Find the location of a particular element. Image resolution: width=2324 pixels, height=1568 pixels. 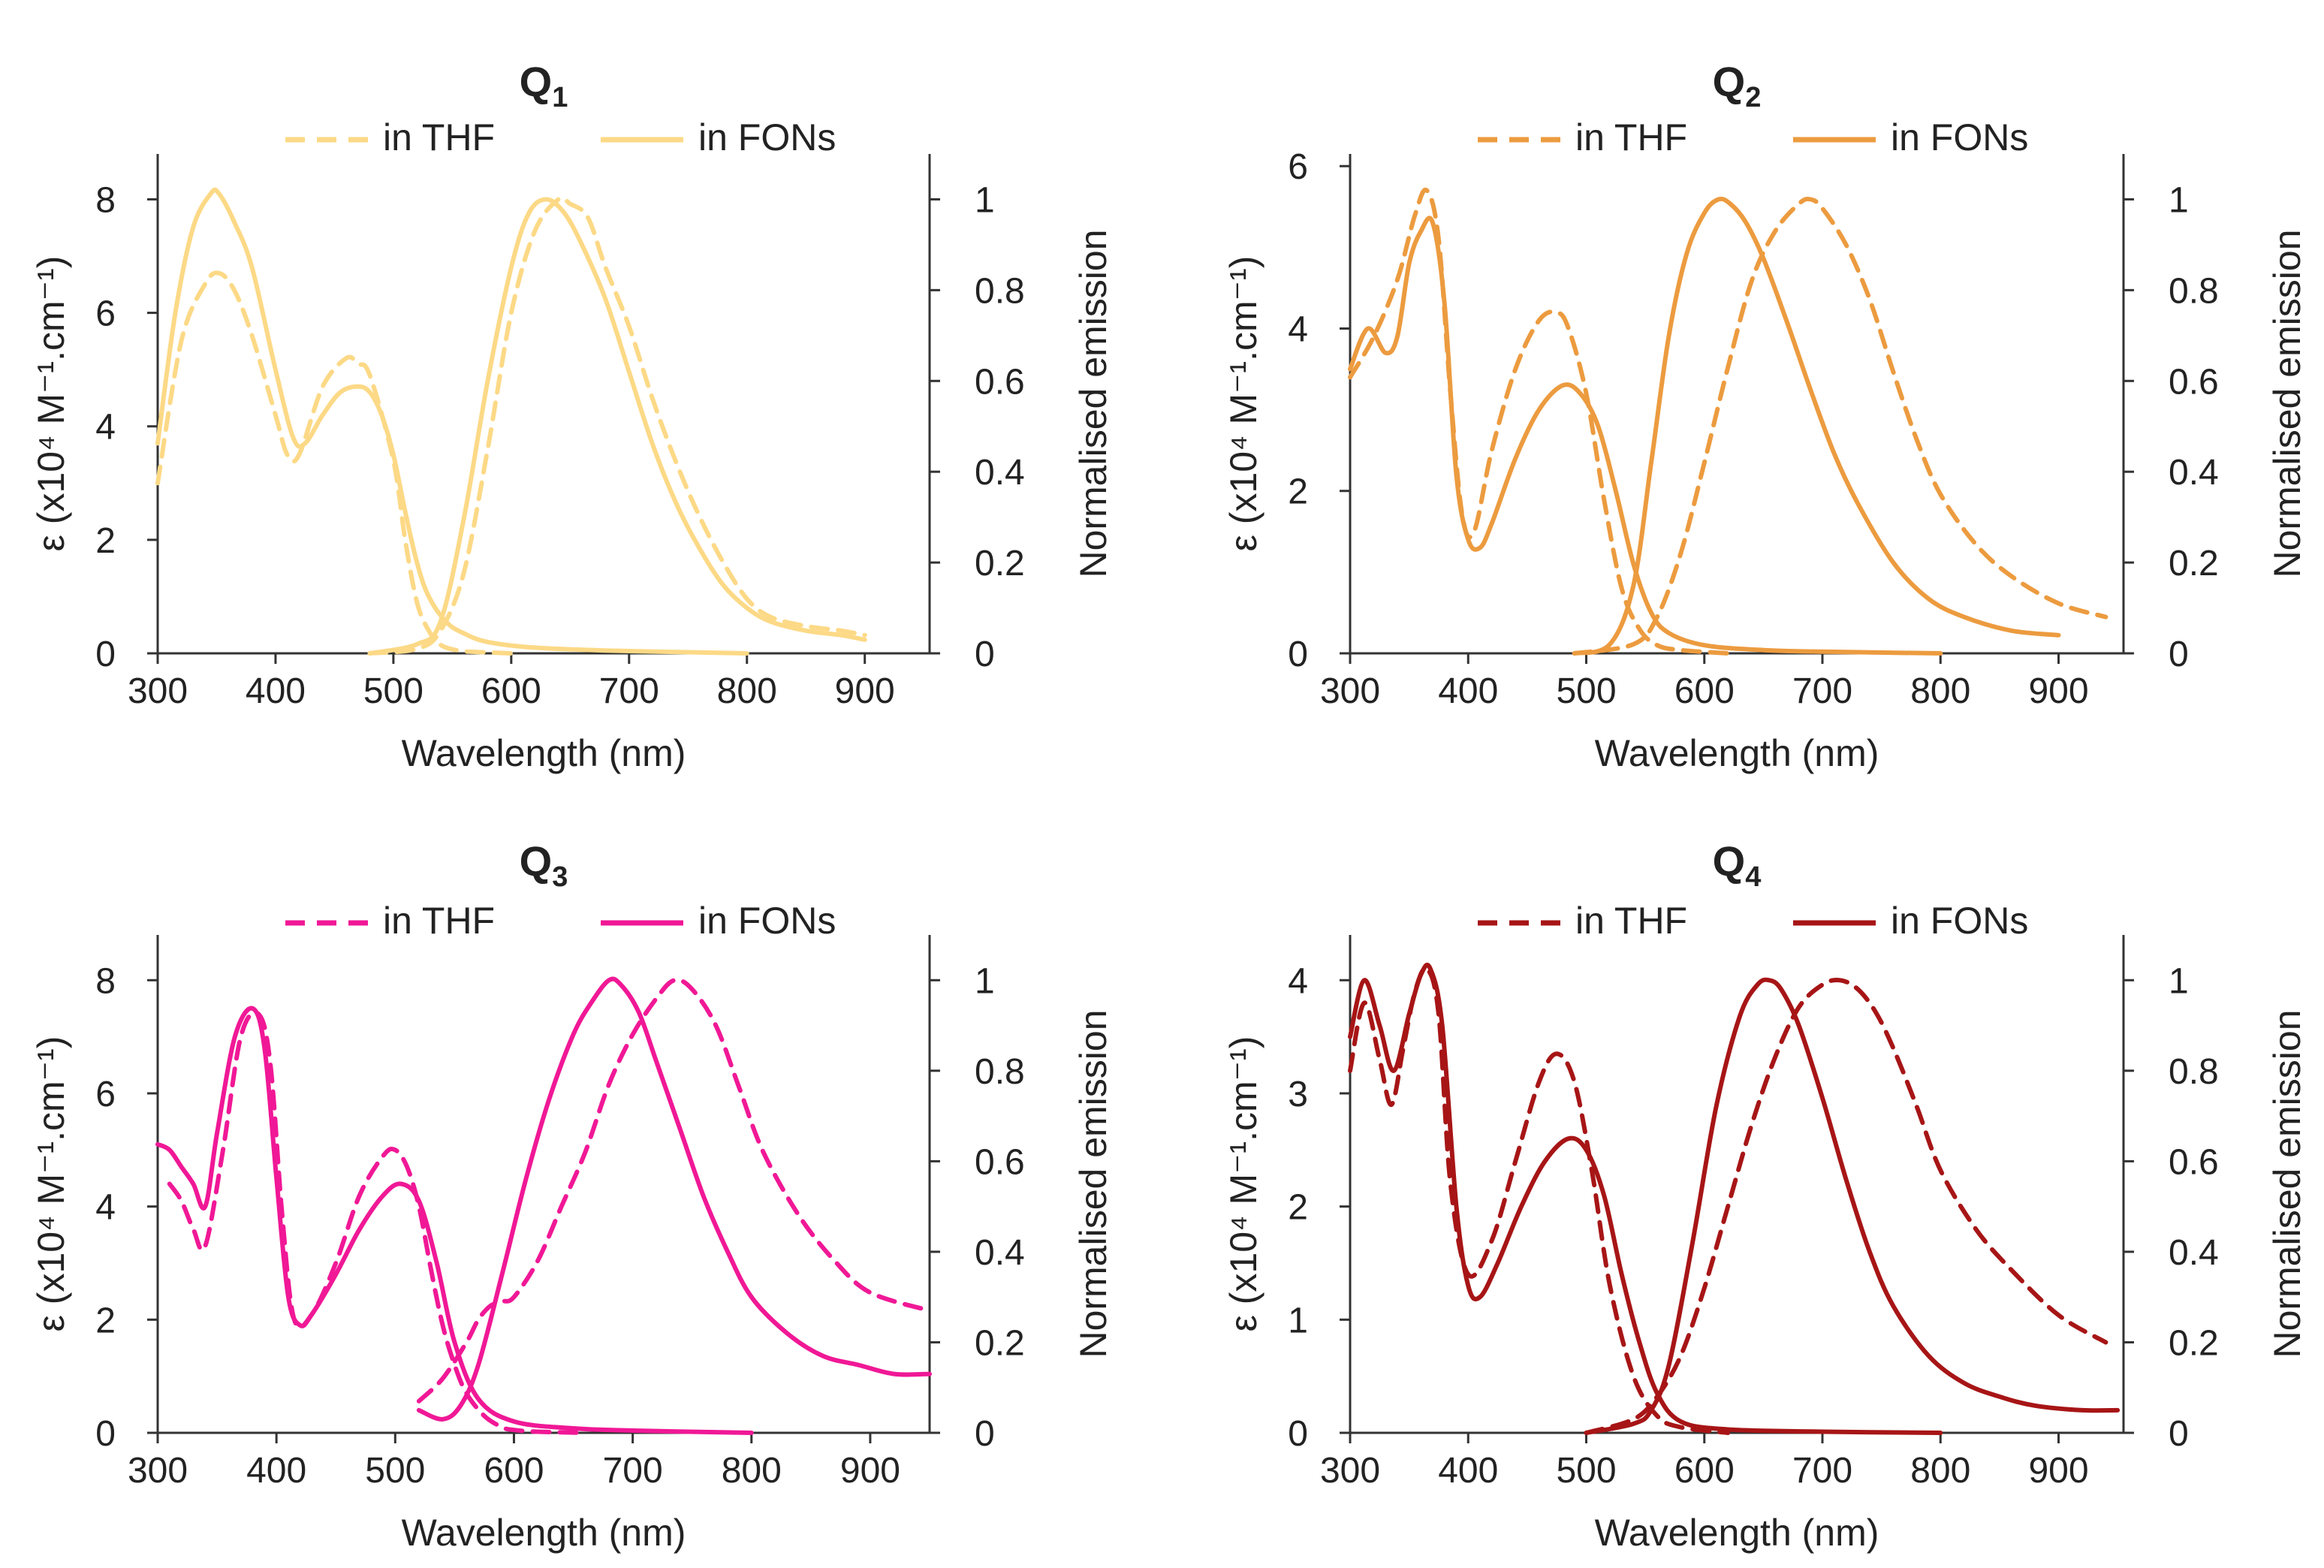

y-left-tick-label: 3 is located at coordinates (1298, 1095).